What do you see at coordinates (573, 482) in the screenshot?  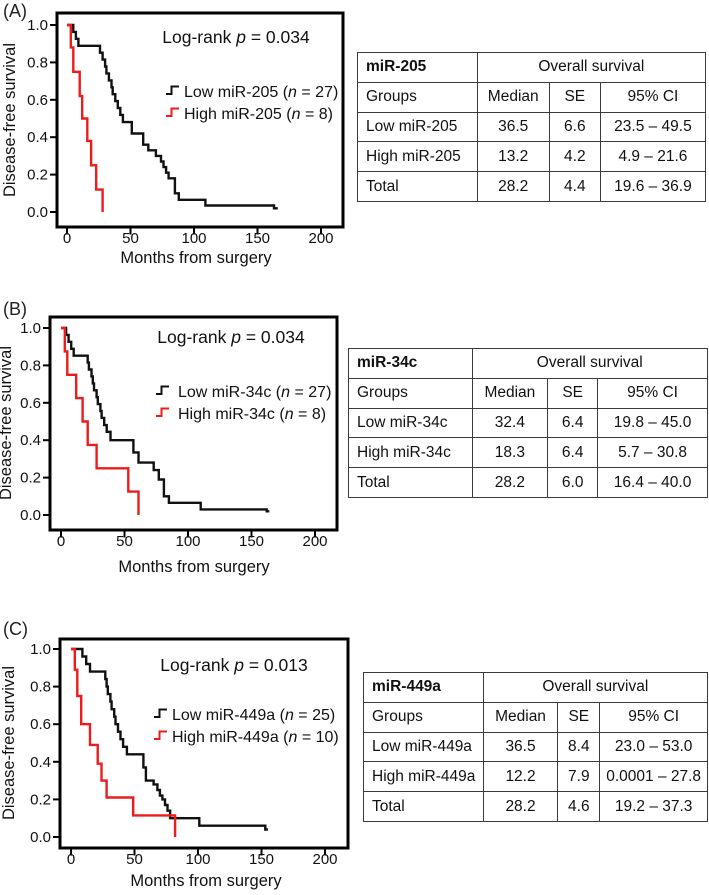 I see `se-cell: 6.0` at bounding box center [573, 482].